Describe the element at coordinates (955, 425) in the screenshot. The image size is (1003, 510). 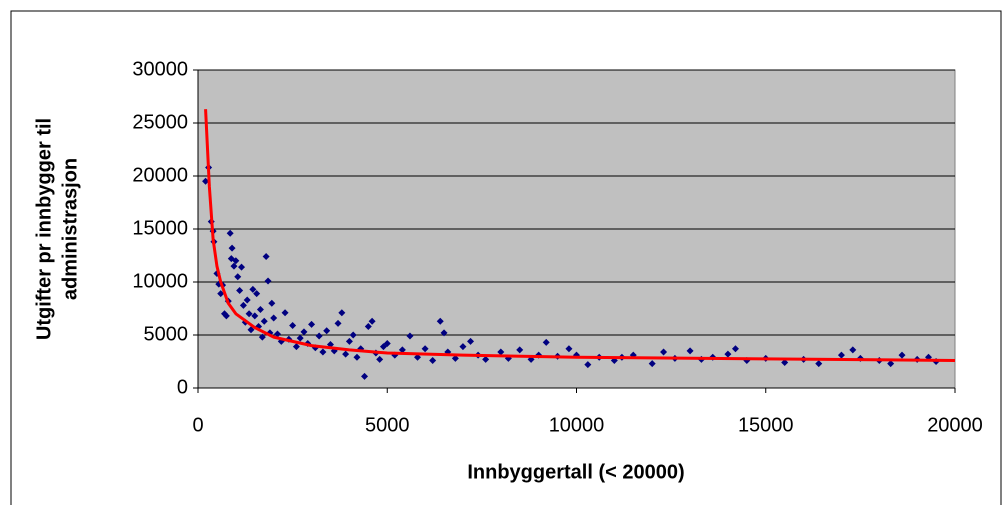
I see `x-tick-label: 20000` at that location.